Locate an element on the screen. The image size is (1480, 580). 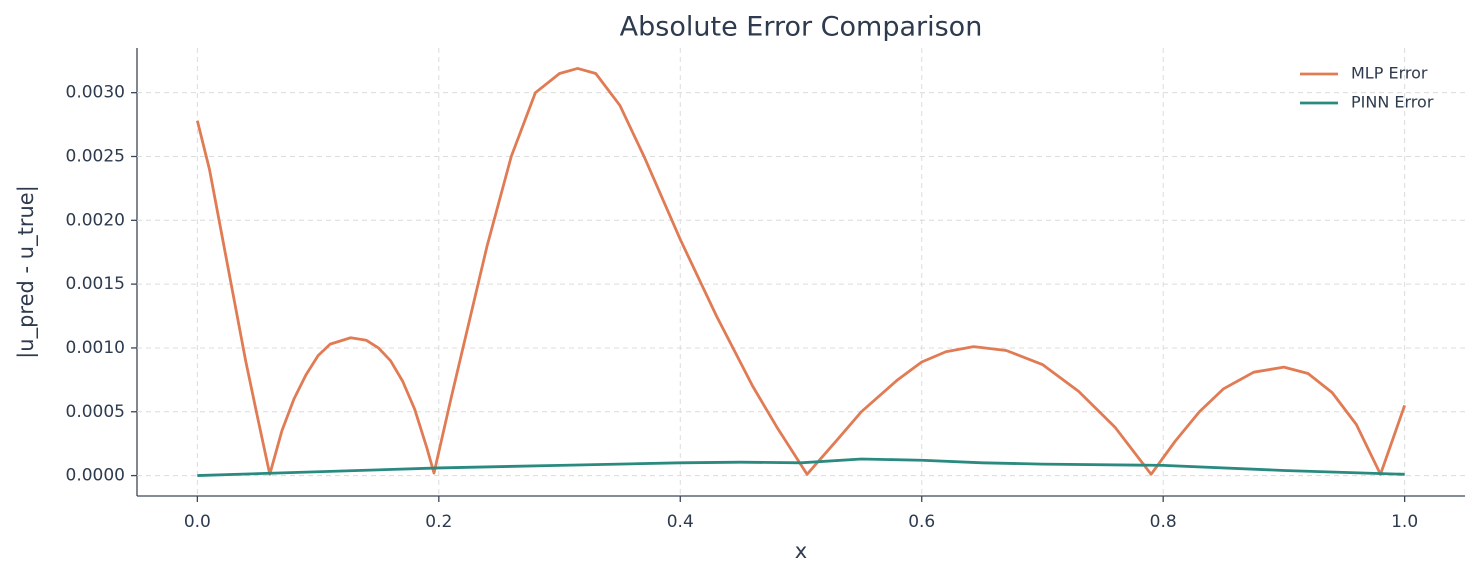
y-tick-label: 0.0030 is located at coordinates (95, 93).